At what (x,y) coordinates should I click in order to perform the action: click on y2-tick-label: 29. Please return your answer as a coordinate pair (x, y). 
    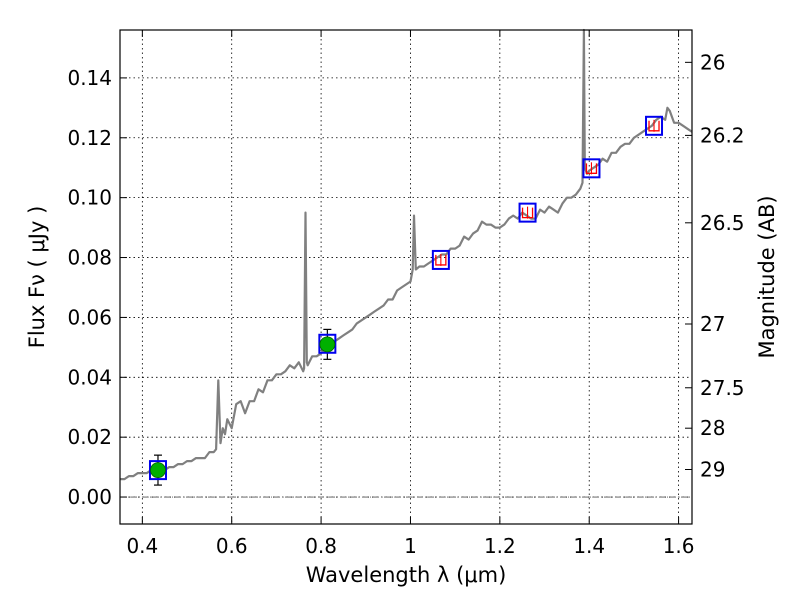
    Looking at the image, I should click on (712, 470).